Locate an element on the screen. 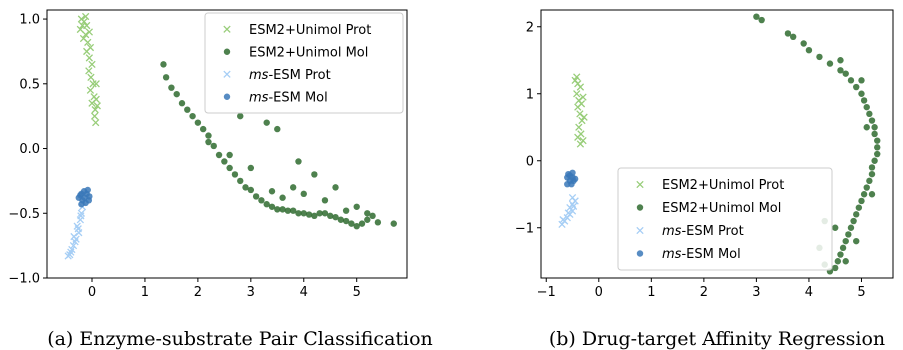 Image resolution: width=903 pixels, height=350 pixels. y-tick-label: −1.0 is located at coordinates (24, 279).